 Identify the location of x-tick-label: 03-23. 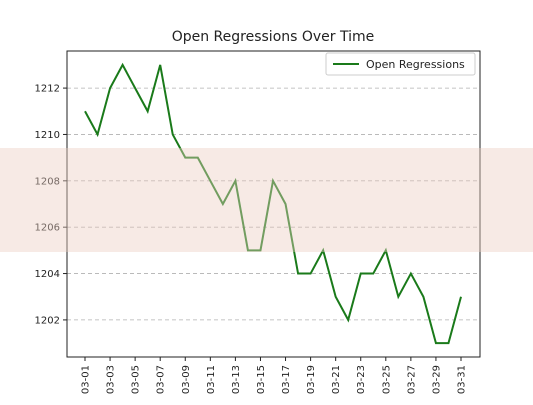
(361, 379).